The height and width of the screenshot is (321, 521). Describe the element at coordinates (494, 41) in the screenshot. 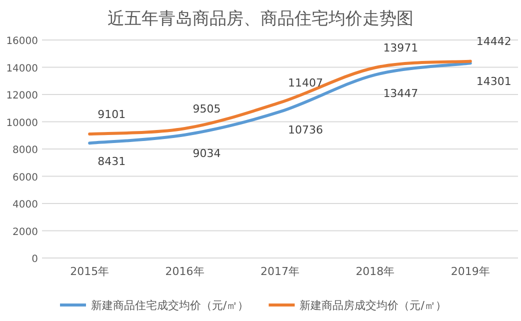

I see `data-label: 14442` at that location.